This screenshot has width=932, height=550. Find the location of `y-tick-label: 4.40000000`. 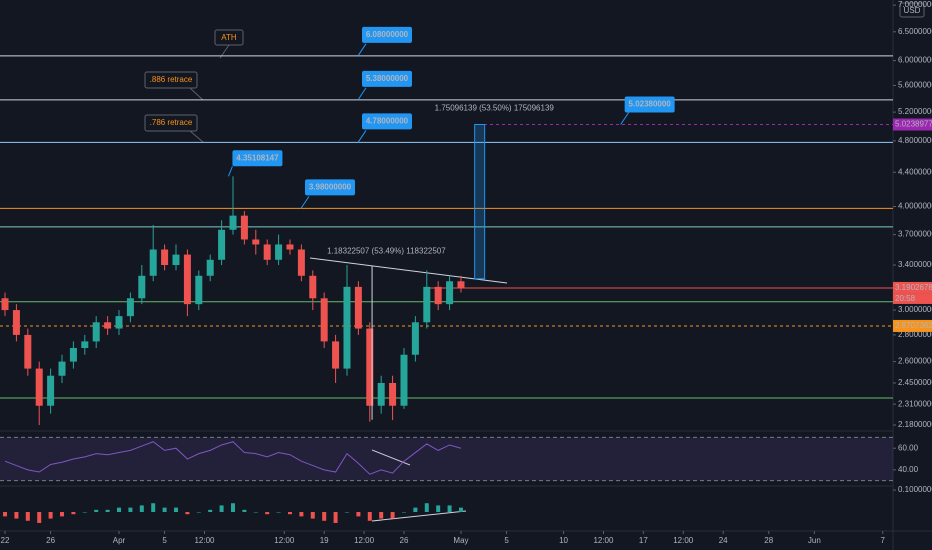

y-tick-label: 4.40000000 is located at coordinates (915, 171).